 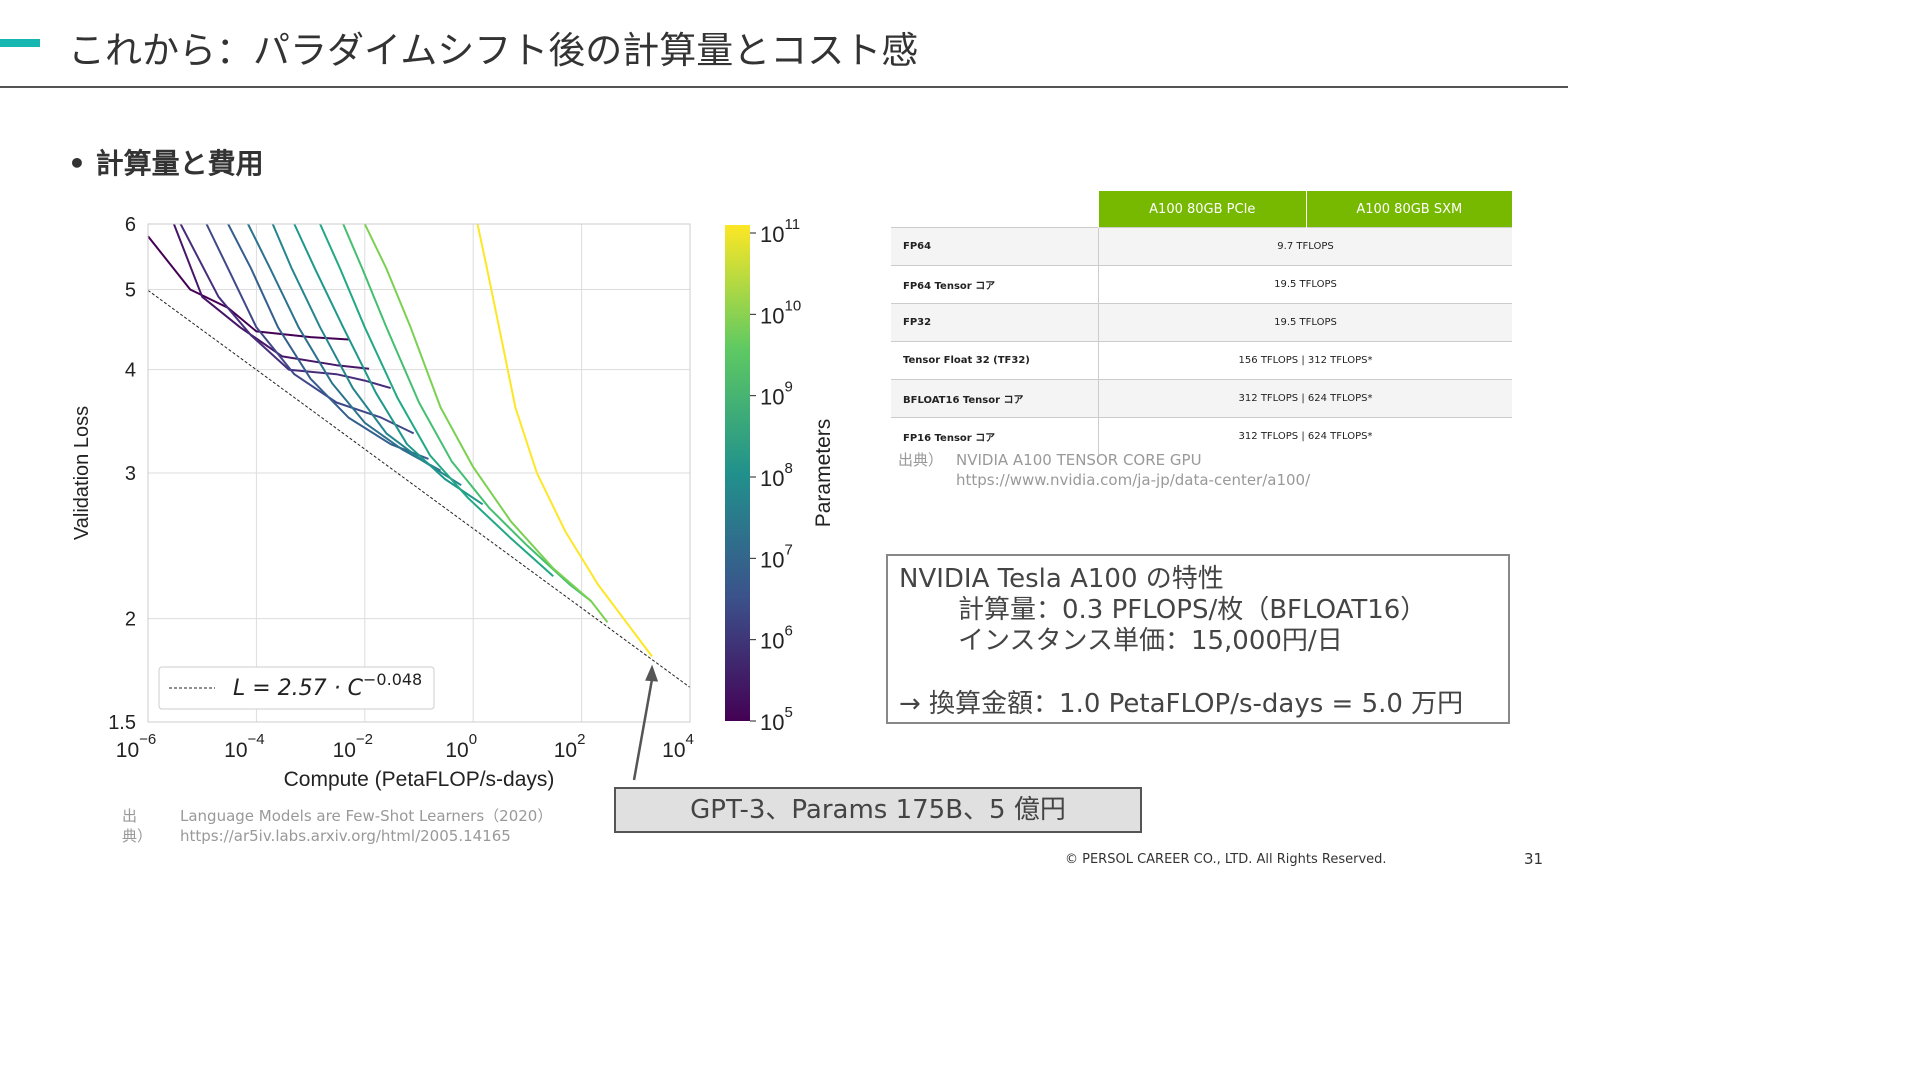 I want to click on info-box-conversion: → 換算金額：1.0 PetaFLOP/s-days = 5.0 万円, so click(x=1181, y=704).